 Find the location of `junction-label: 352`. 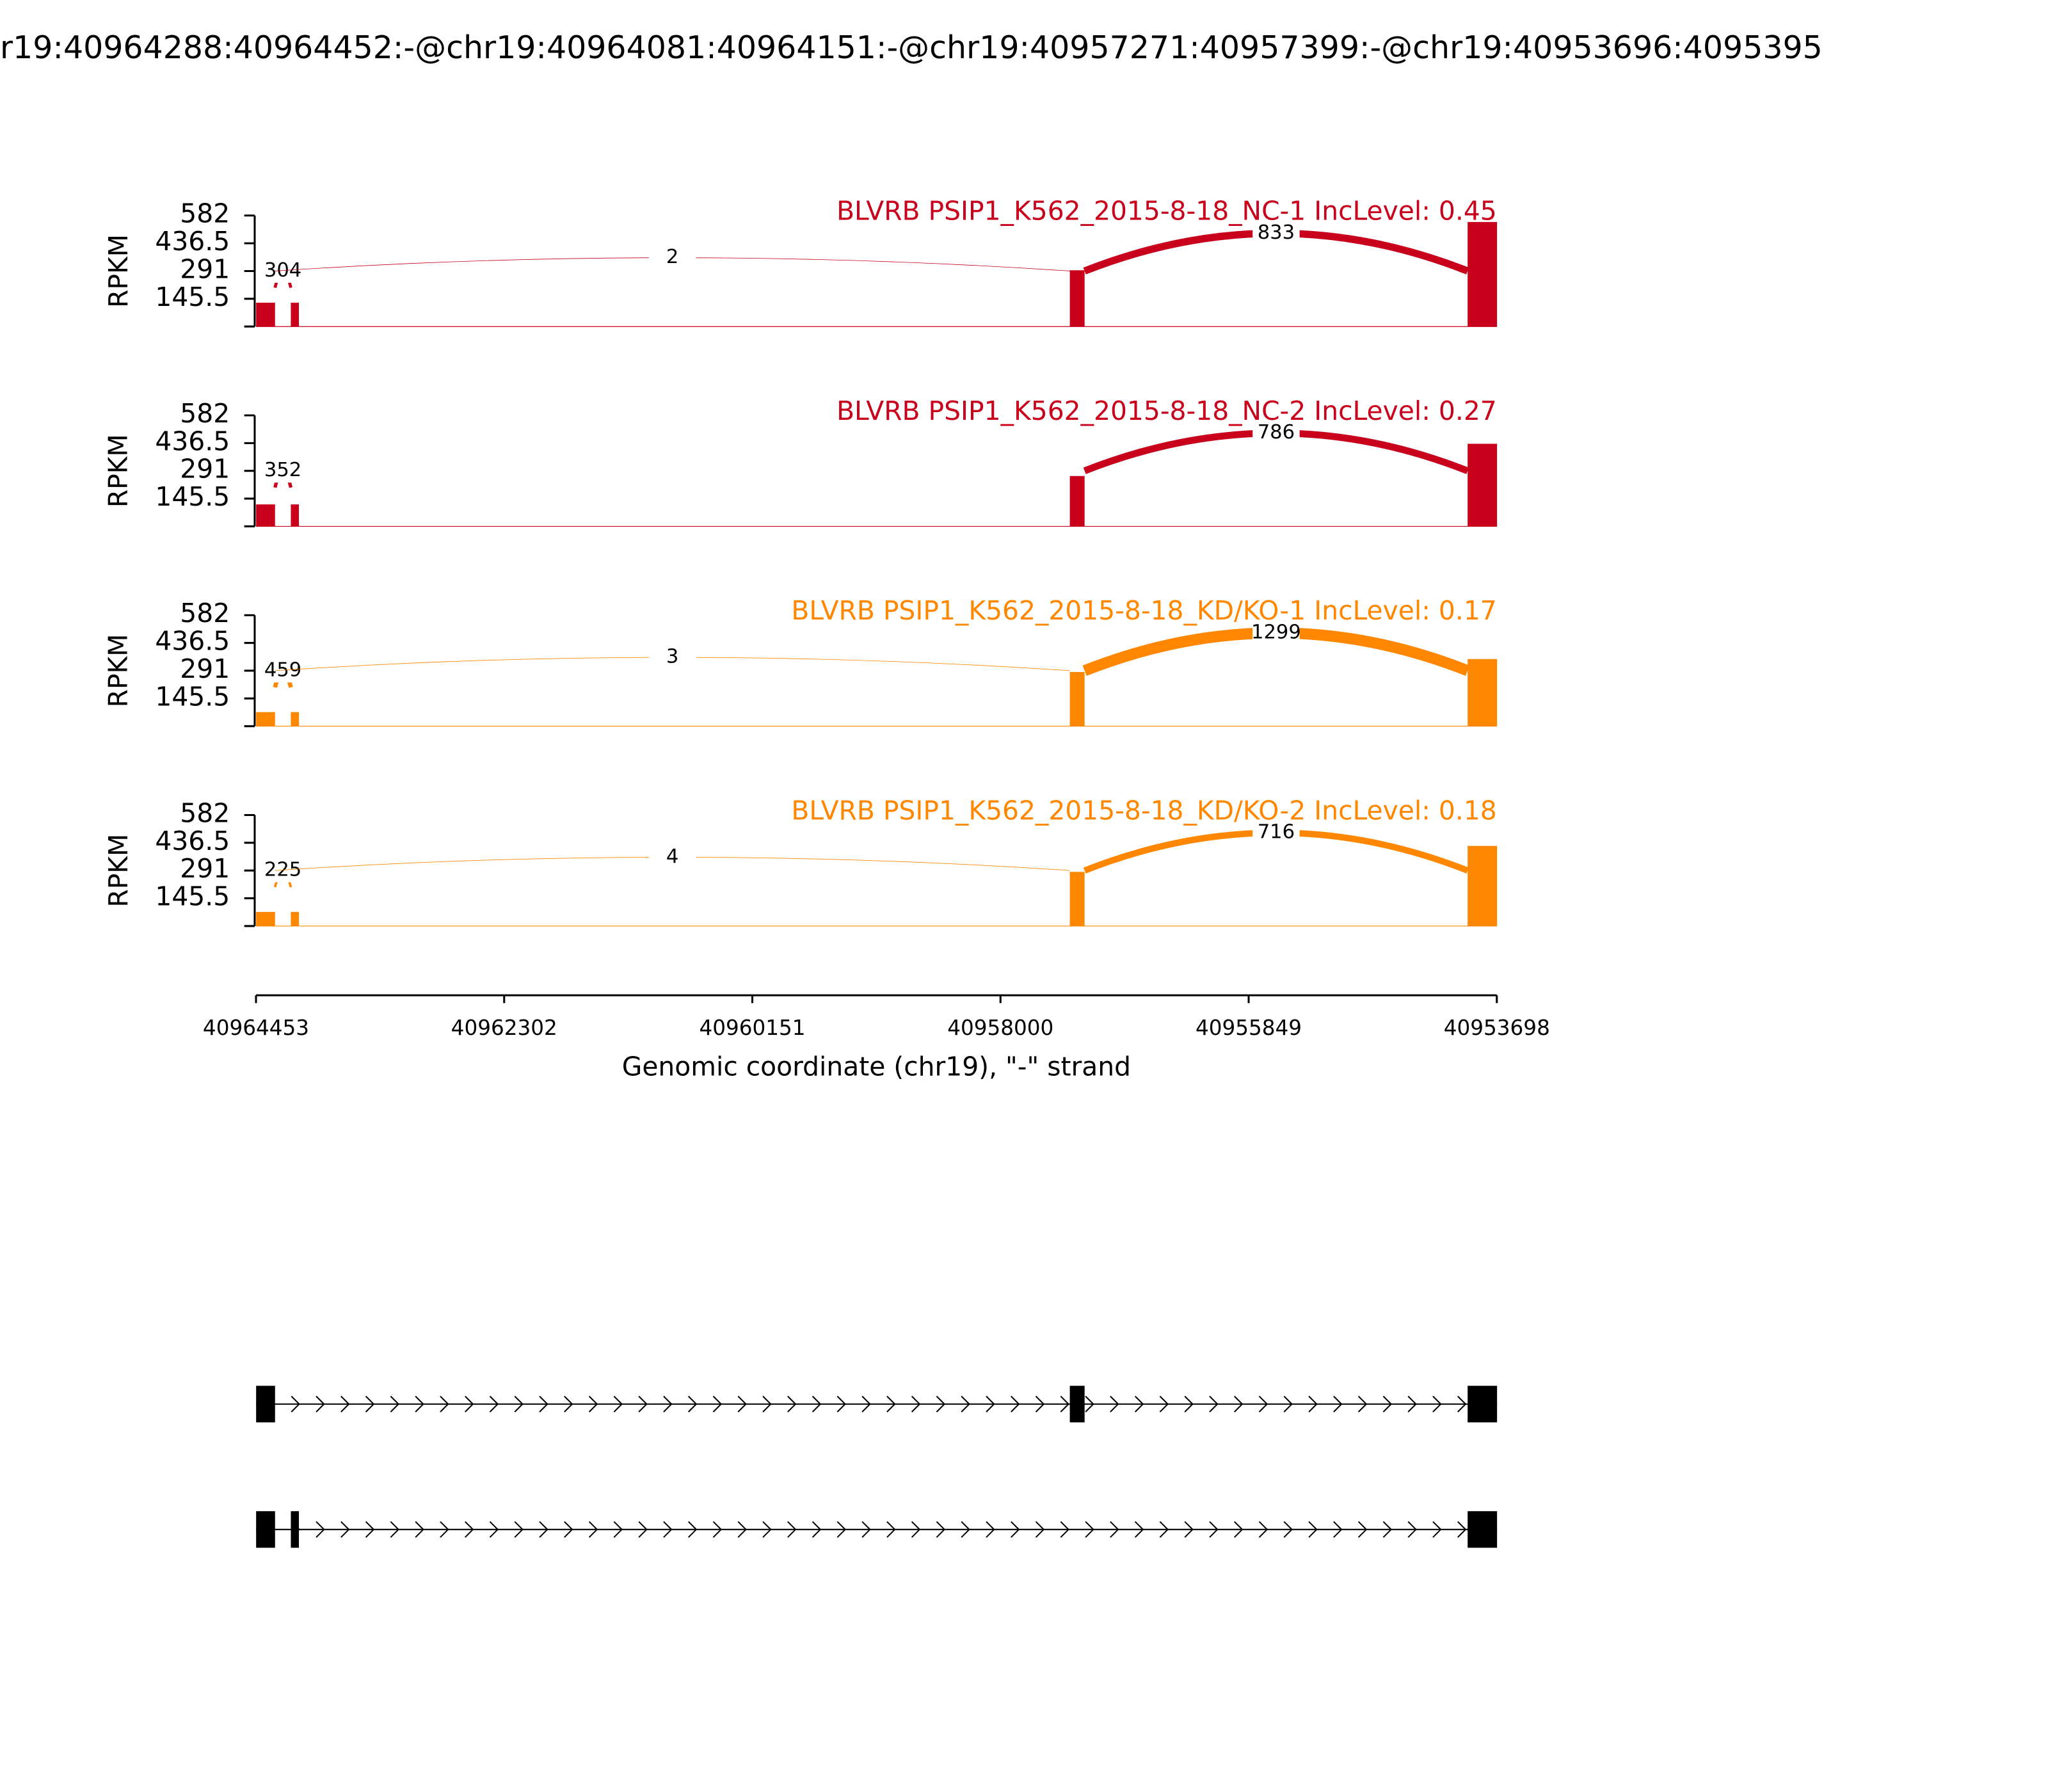

junction-label: 352 is located at coordinates (282, 470).